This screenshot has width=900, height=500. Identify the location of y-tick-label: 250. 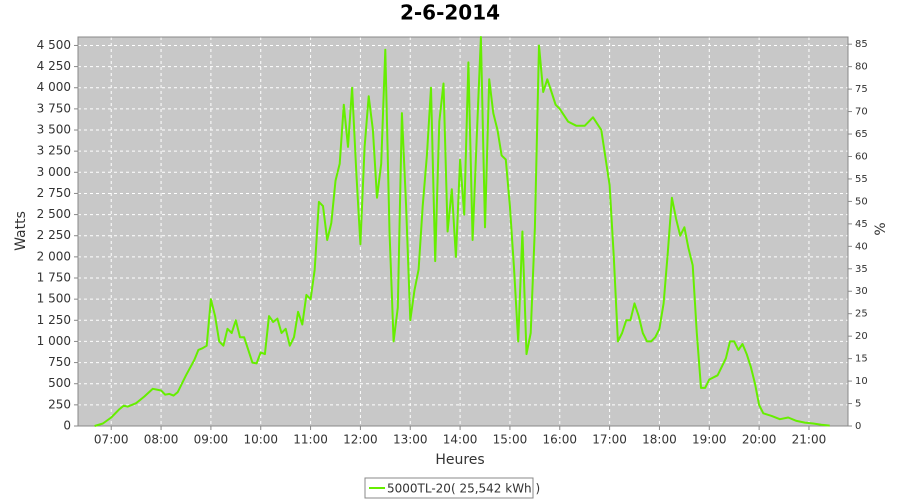
(59, 404).